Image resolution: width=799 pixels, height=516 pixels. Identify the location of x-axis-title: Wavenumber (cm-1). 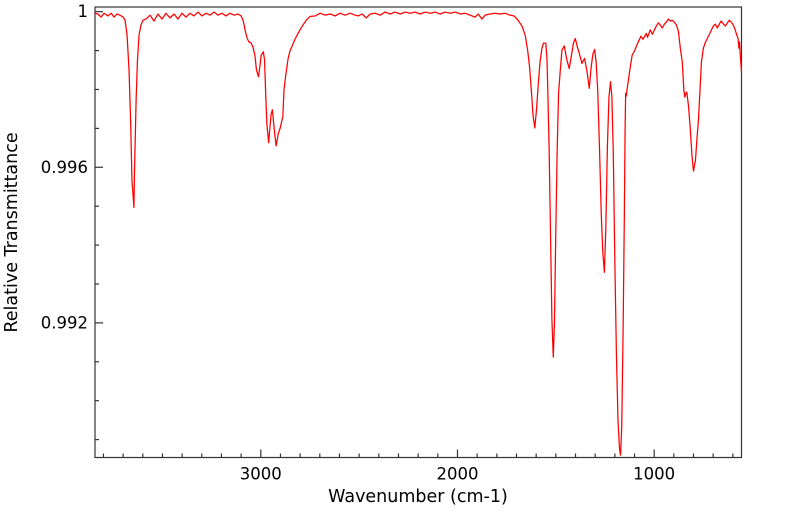
(418, 497).